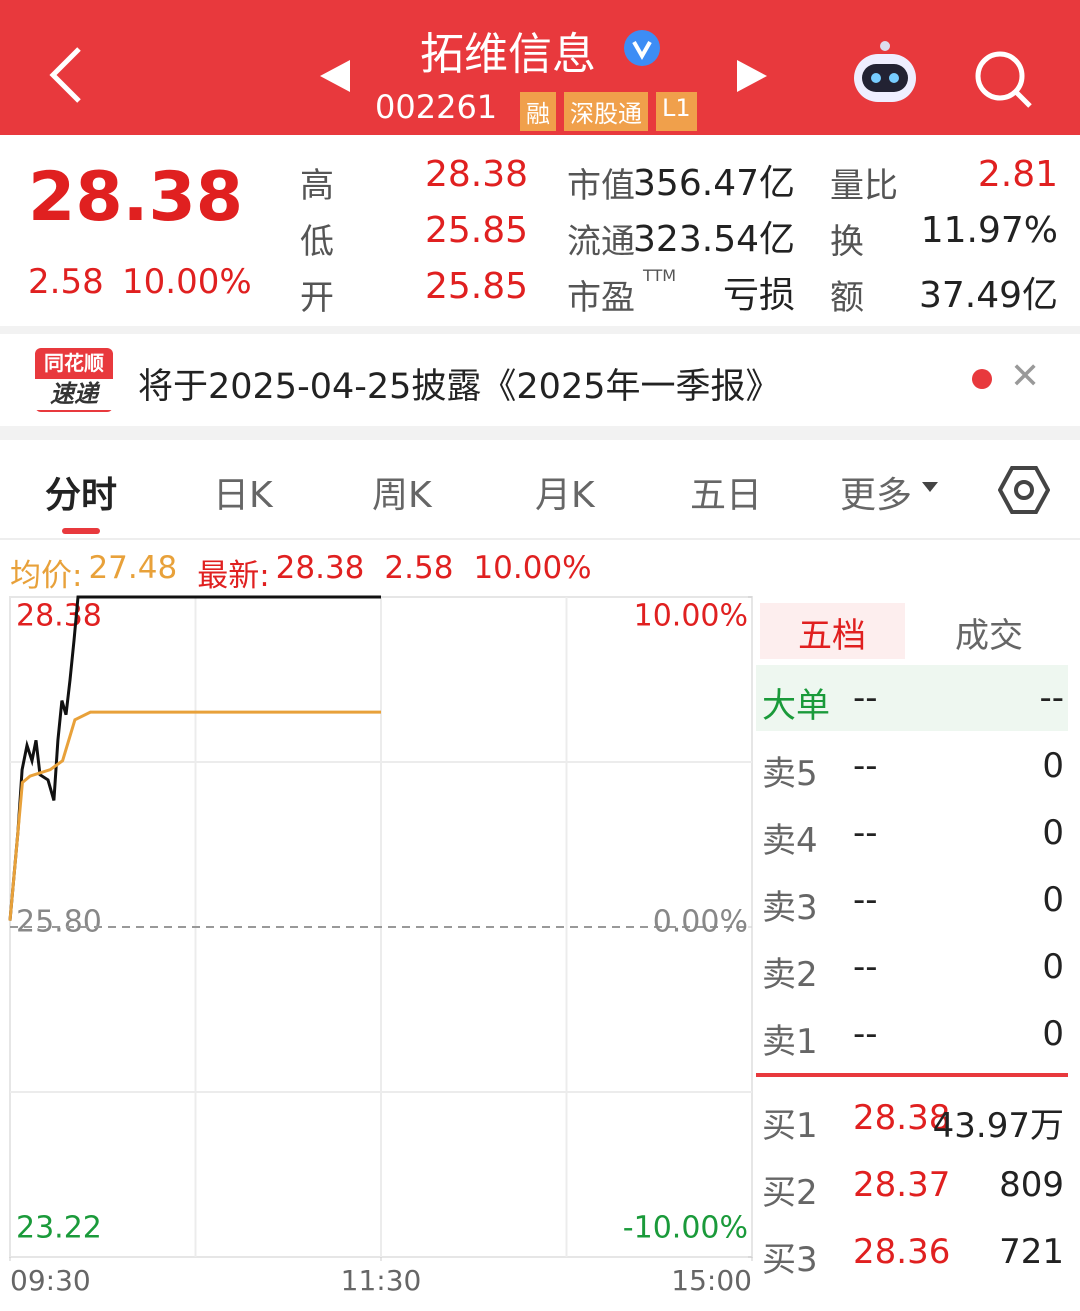  Describe the element at coordinates (317, 298) in the screenshot. I see `stat-label: 开` at that location.